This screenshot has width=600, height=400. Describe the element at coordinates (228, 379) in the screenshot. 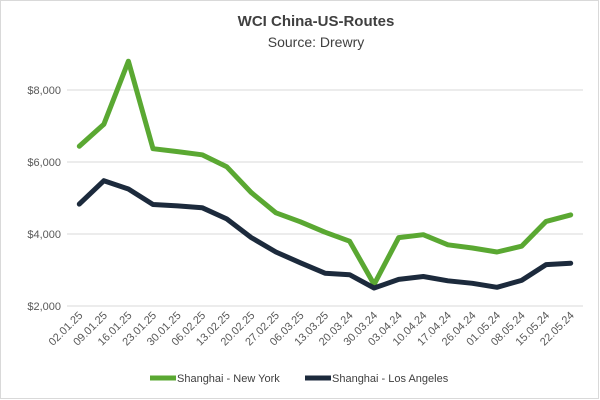

I see `legend-label: Shanghai - New York` at that location.